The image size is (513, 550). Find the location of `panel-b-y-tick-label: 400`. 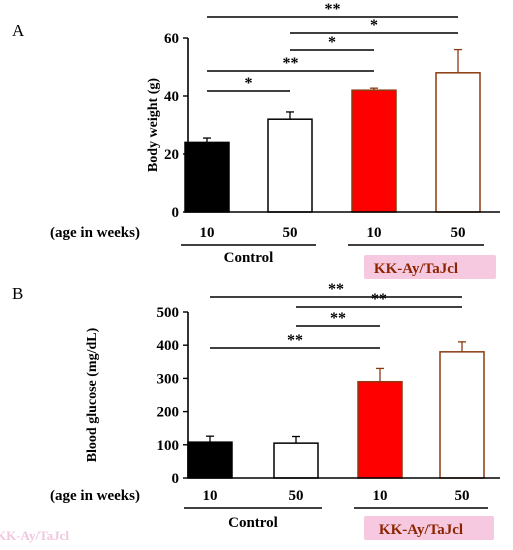

panel-b-y-tick-label: 400 is located at coordinates (168, 346).